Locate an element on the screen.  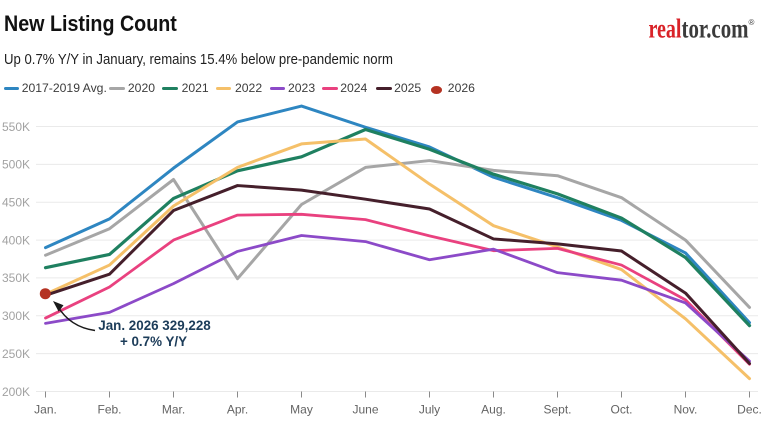
svg-text: Jan. is located at coordinates (45, 410).